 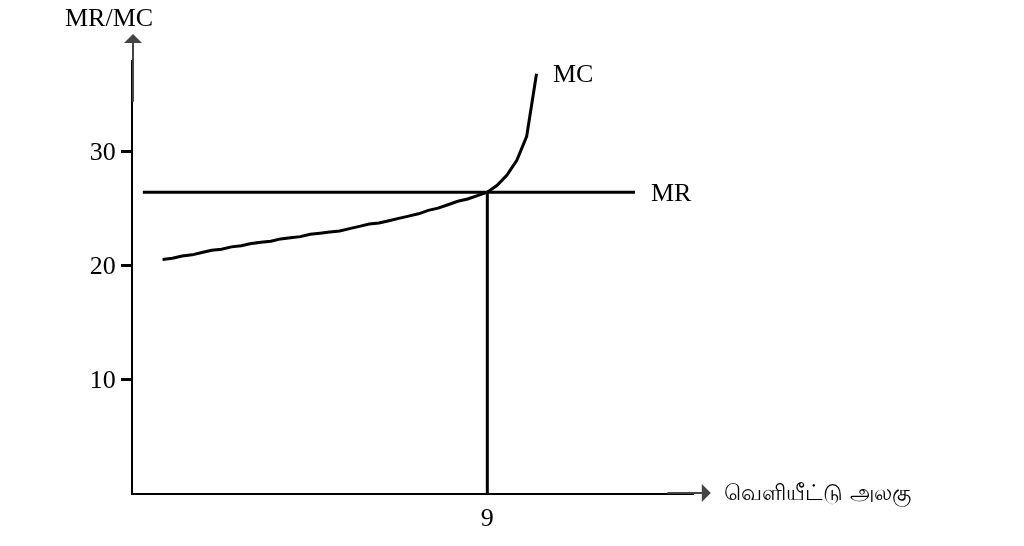 I want to click on x-axis-title: வெளியீட்டு அலகு, so click(x=817, y=493).